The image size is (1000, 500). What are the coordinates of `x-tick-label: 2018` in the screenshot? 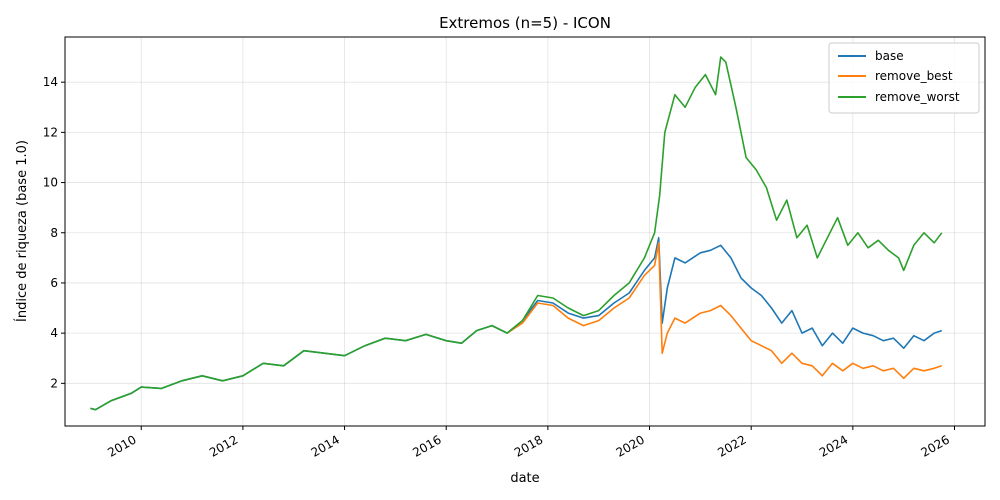 It's located at (528, 445).